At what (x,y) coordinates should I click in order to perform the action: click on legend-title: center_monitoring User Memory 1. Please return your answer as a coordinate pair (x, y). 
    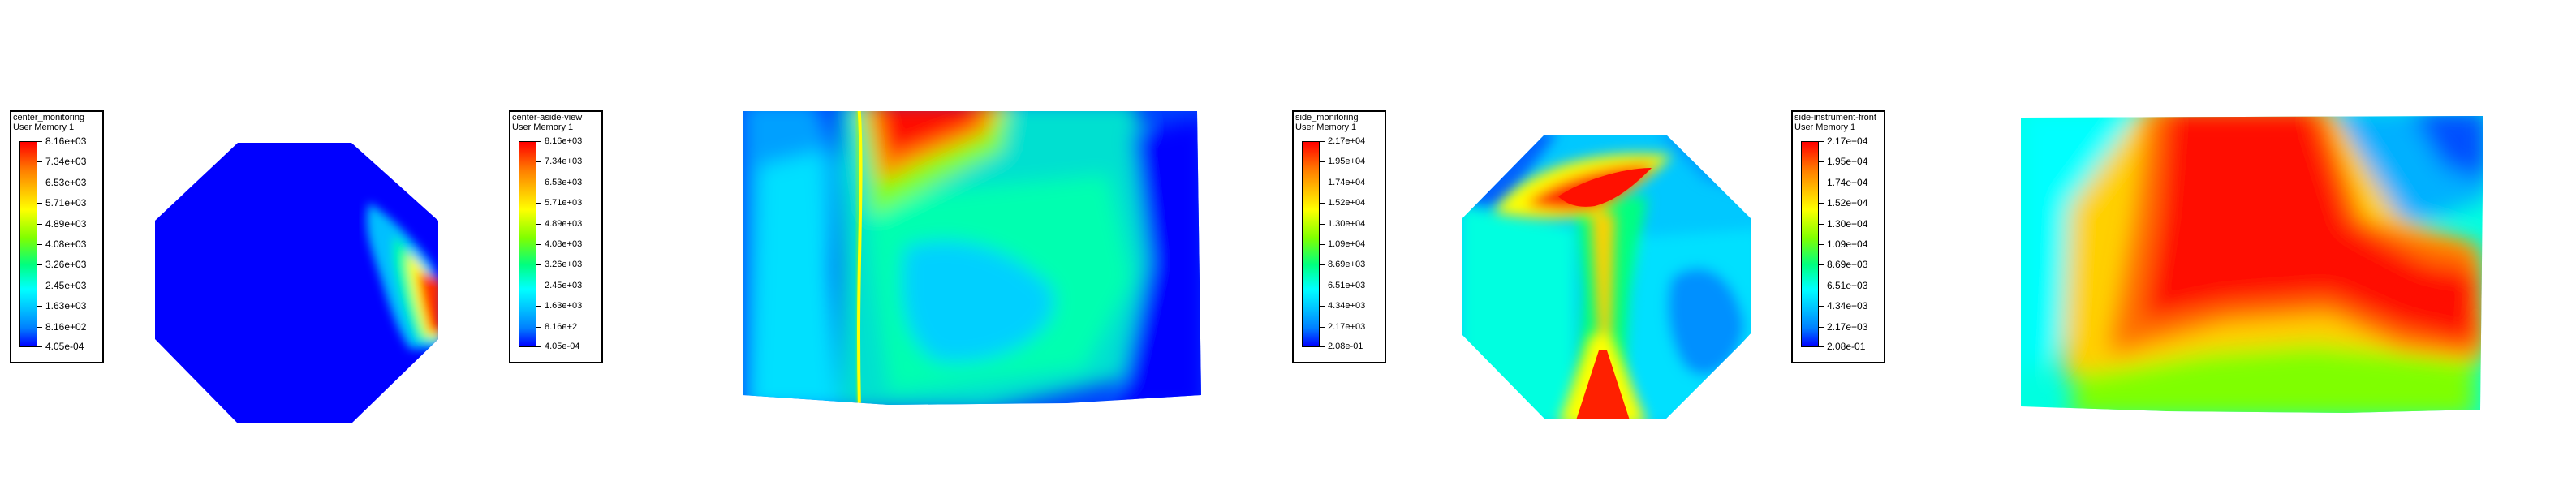
    Looking at the image, I should click on (49, 122).